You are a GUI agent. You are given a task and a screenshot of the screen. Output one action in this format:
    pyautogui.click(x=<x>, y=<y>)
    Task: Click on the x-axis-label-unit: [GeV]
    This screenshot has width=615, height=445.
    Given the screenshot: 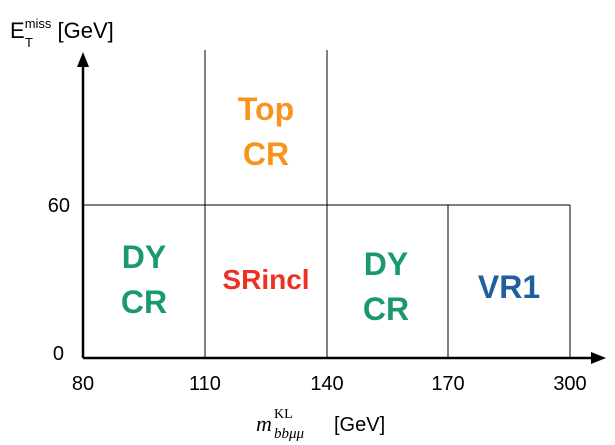 What is the action you would take?
    pyautogui.click(x=359, y=425)
    